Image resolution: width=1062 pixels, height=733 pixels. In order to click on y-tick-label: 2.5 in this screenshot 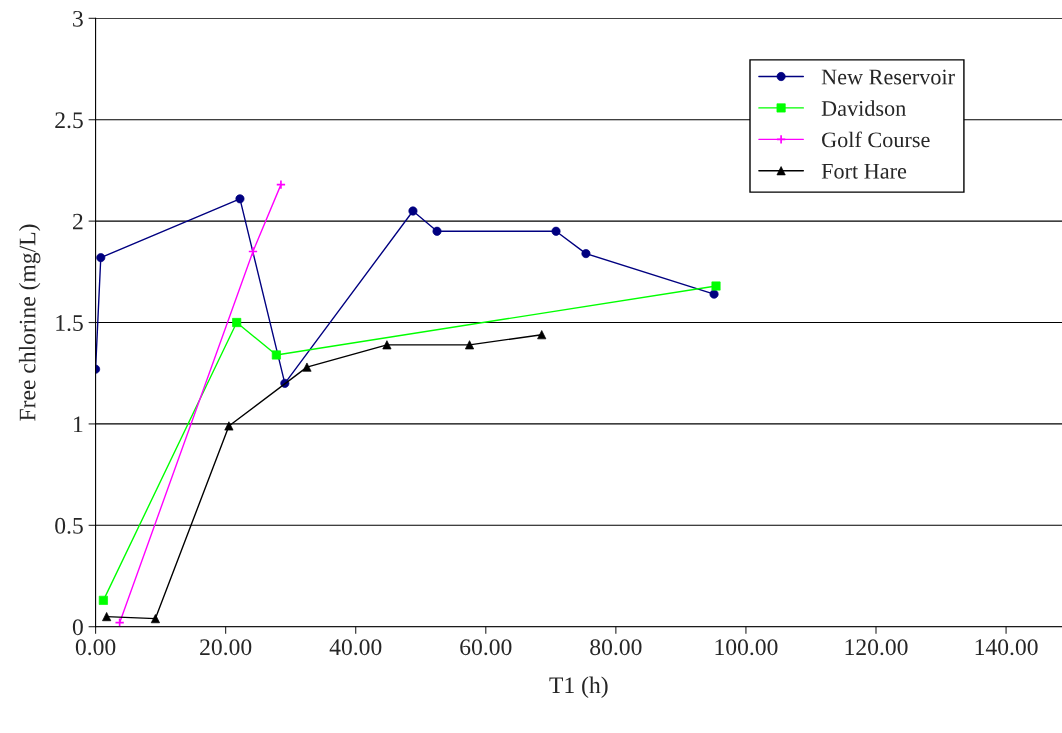, I will do `click(69, 120)`.